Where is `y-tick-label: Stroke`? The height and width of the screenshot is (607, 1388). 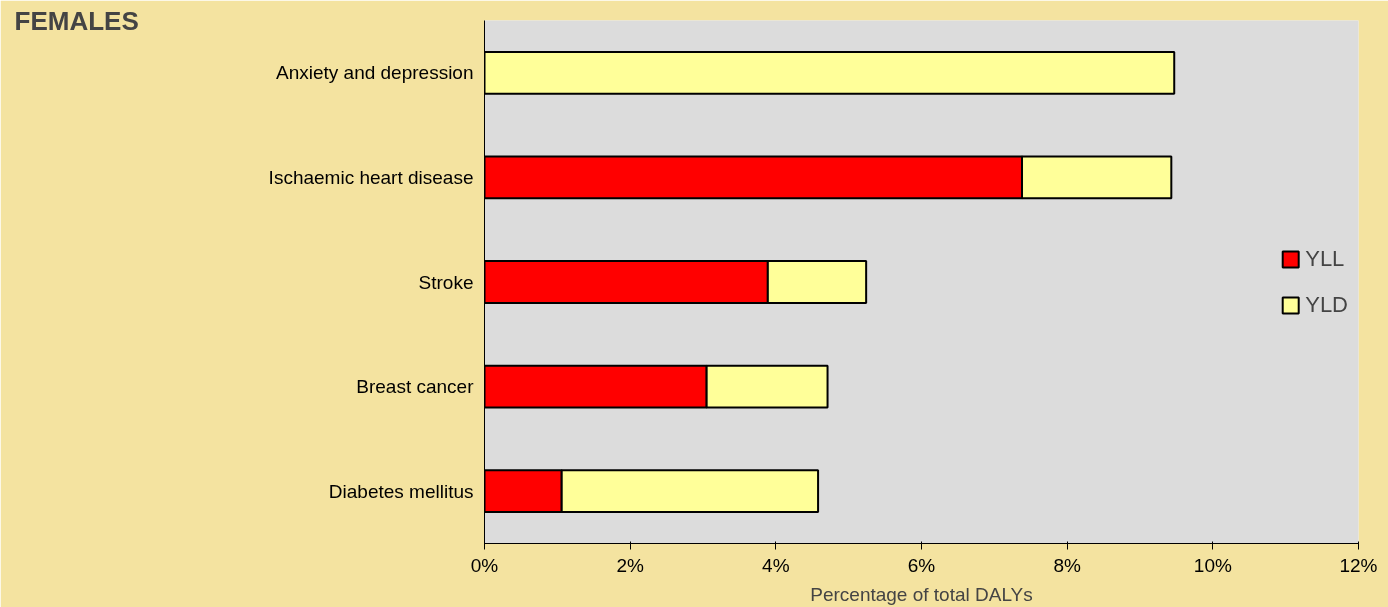 y-tick-label: Stroke is located at coordinates (446, 282).